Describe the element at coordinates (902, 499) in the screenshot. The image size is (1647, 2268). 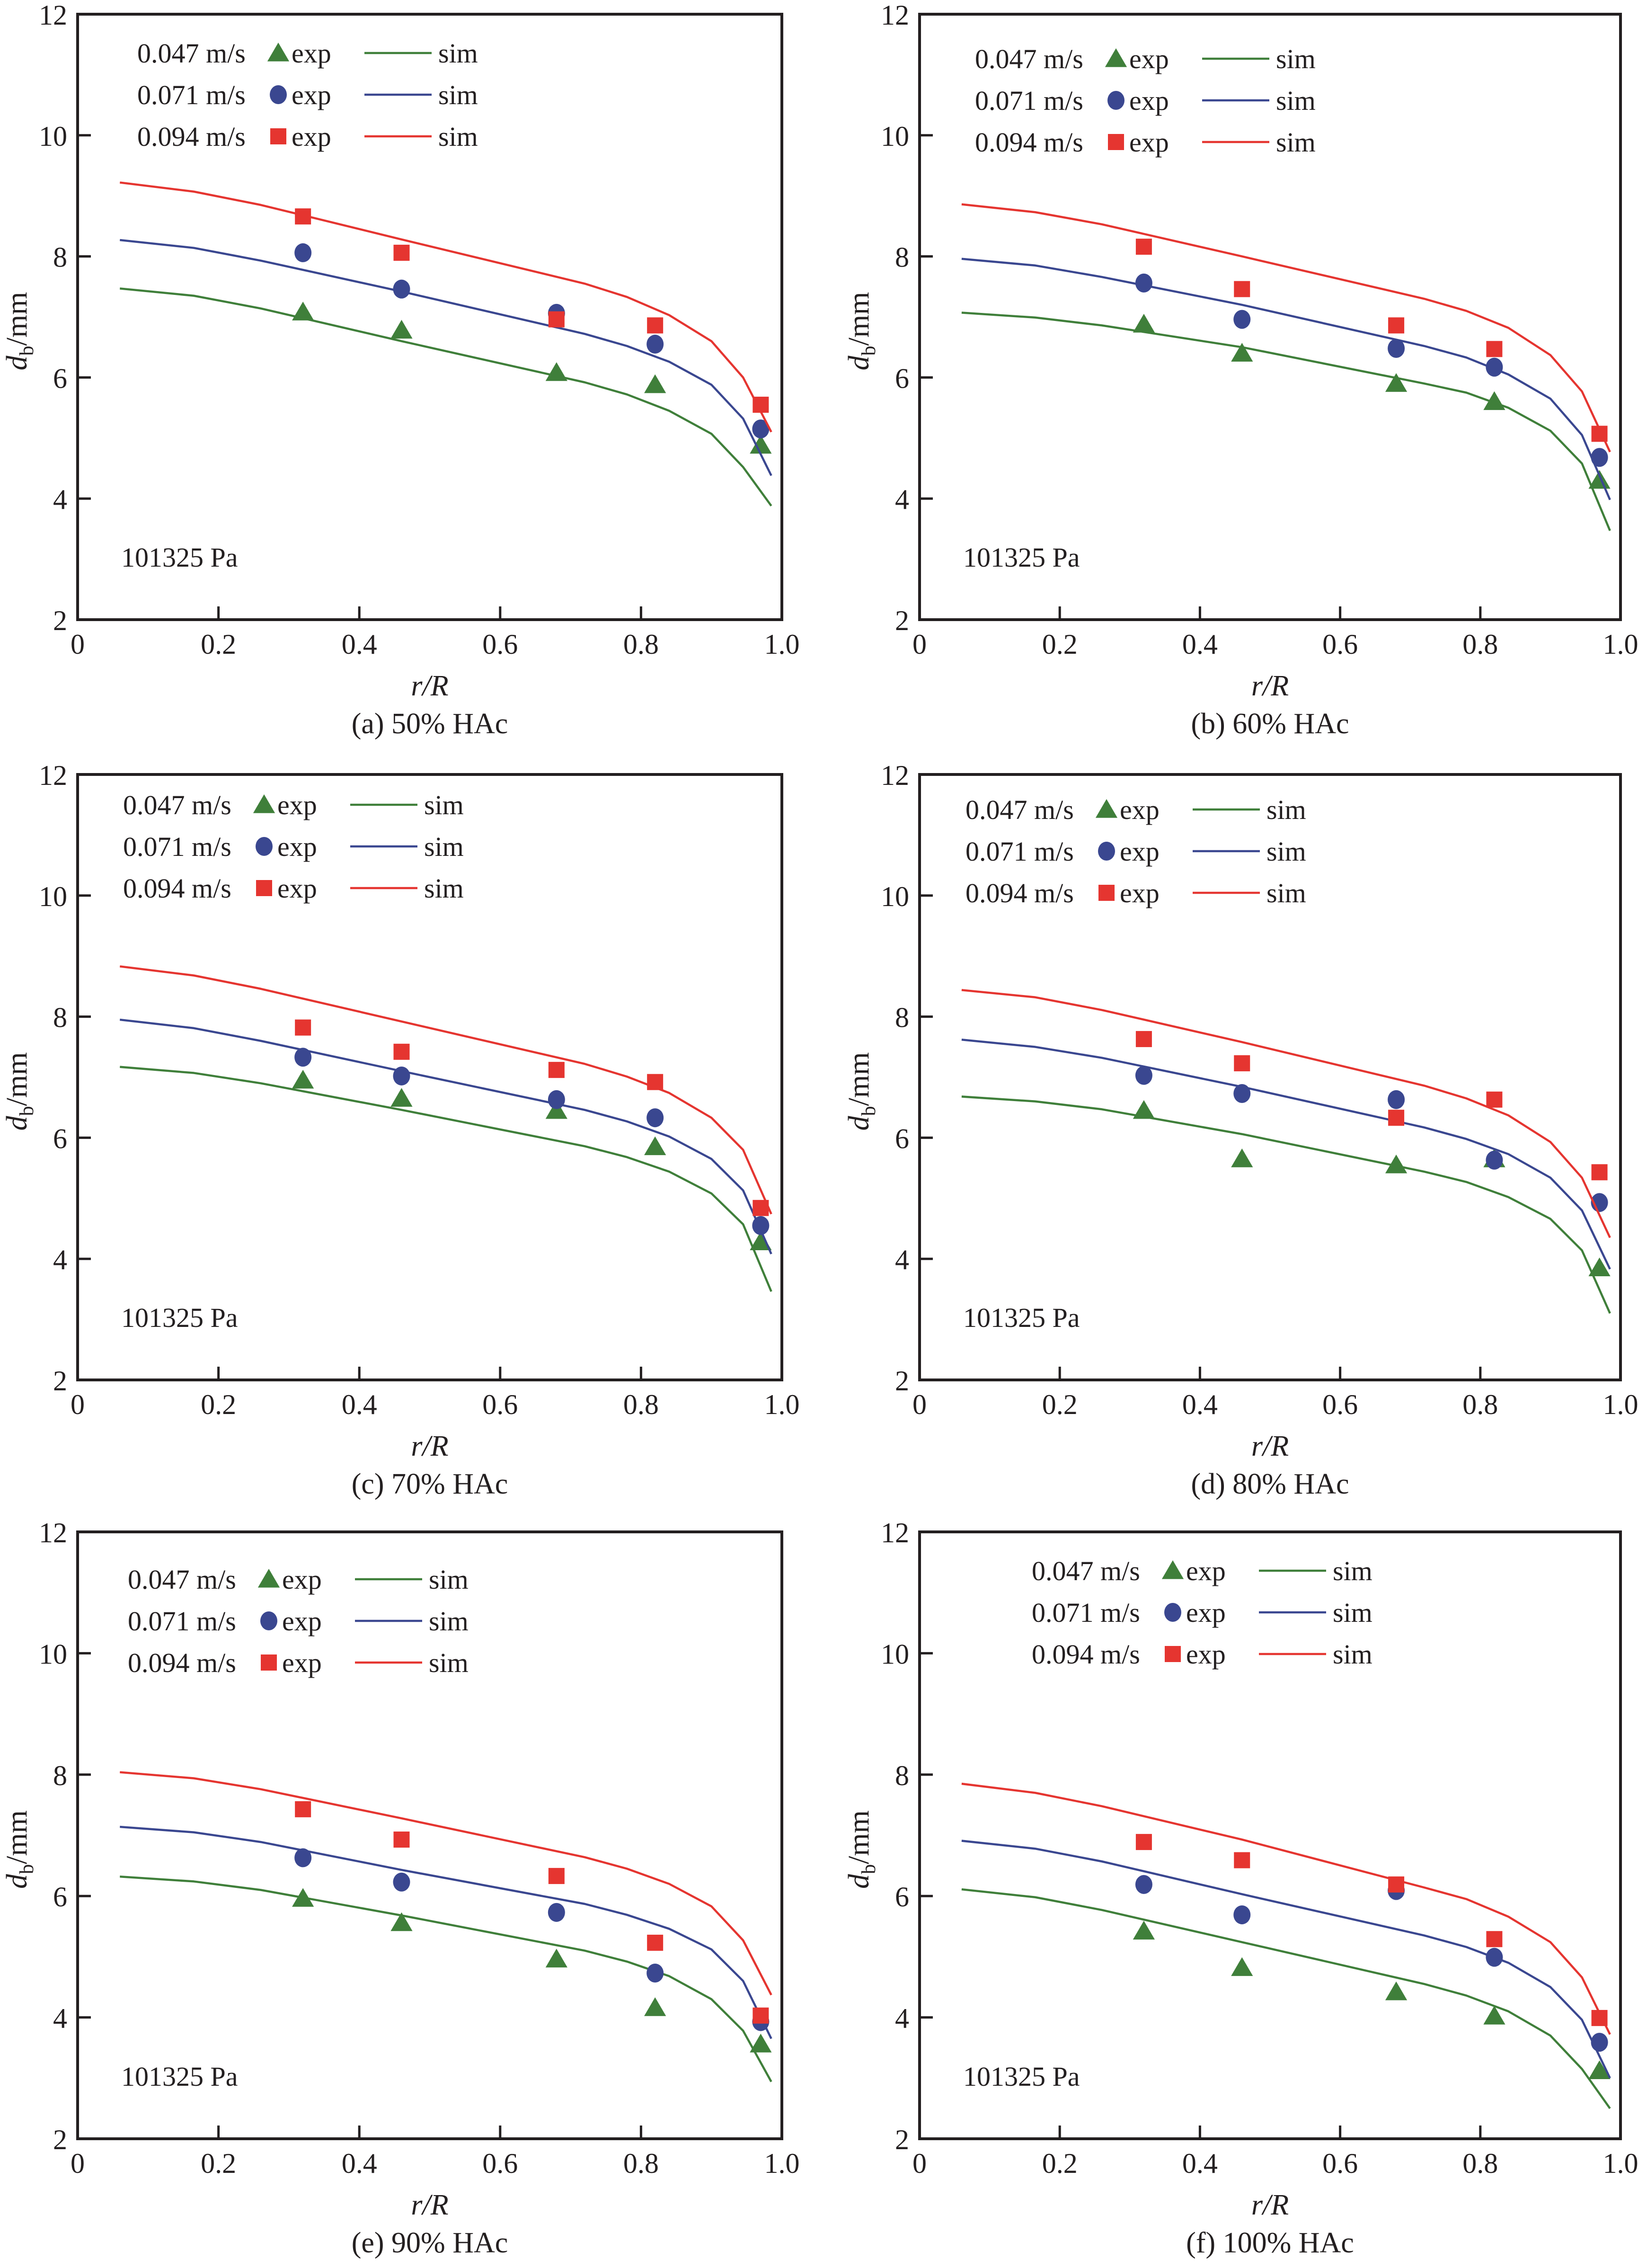
I see `y-tick-label: 4` at that location.